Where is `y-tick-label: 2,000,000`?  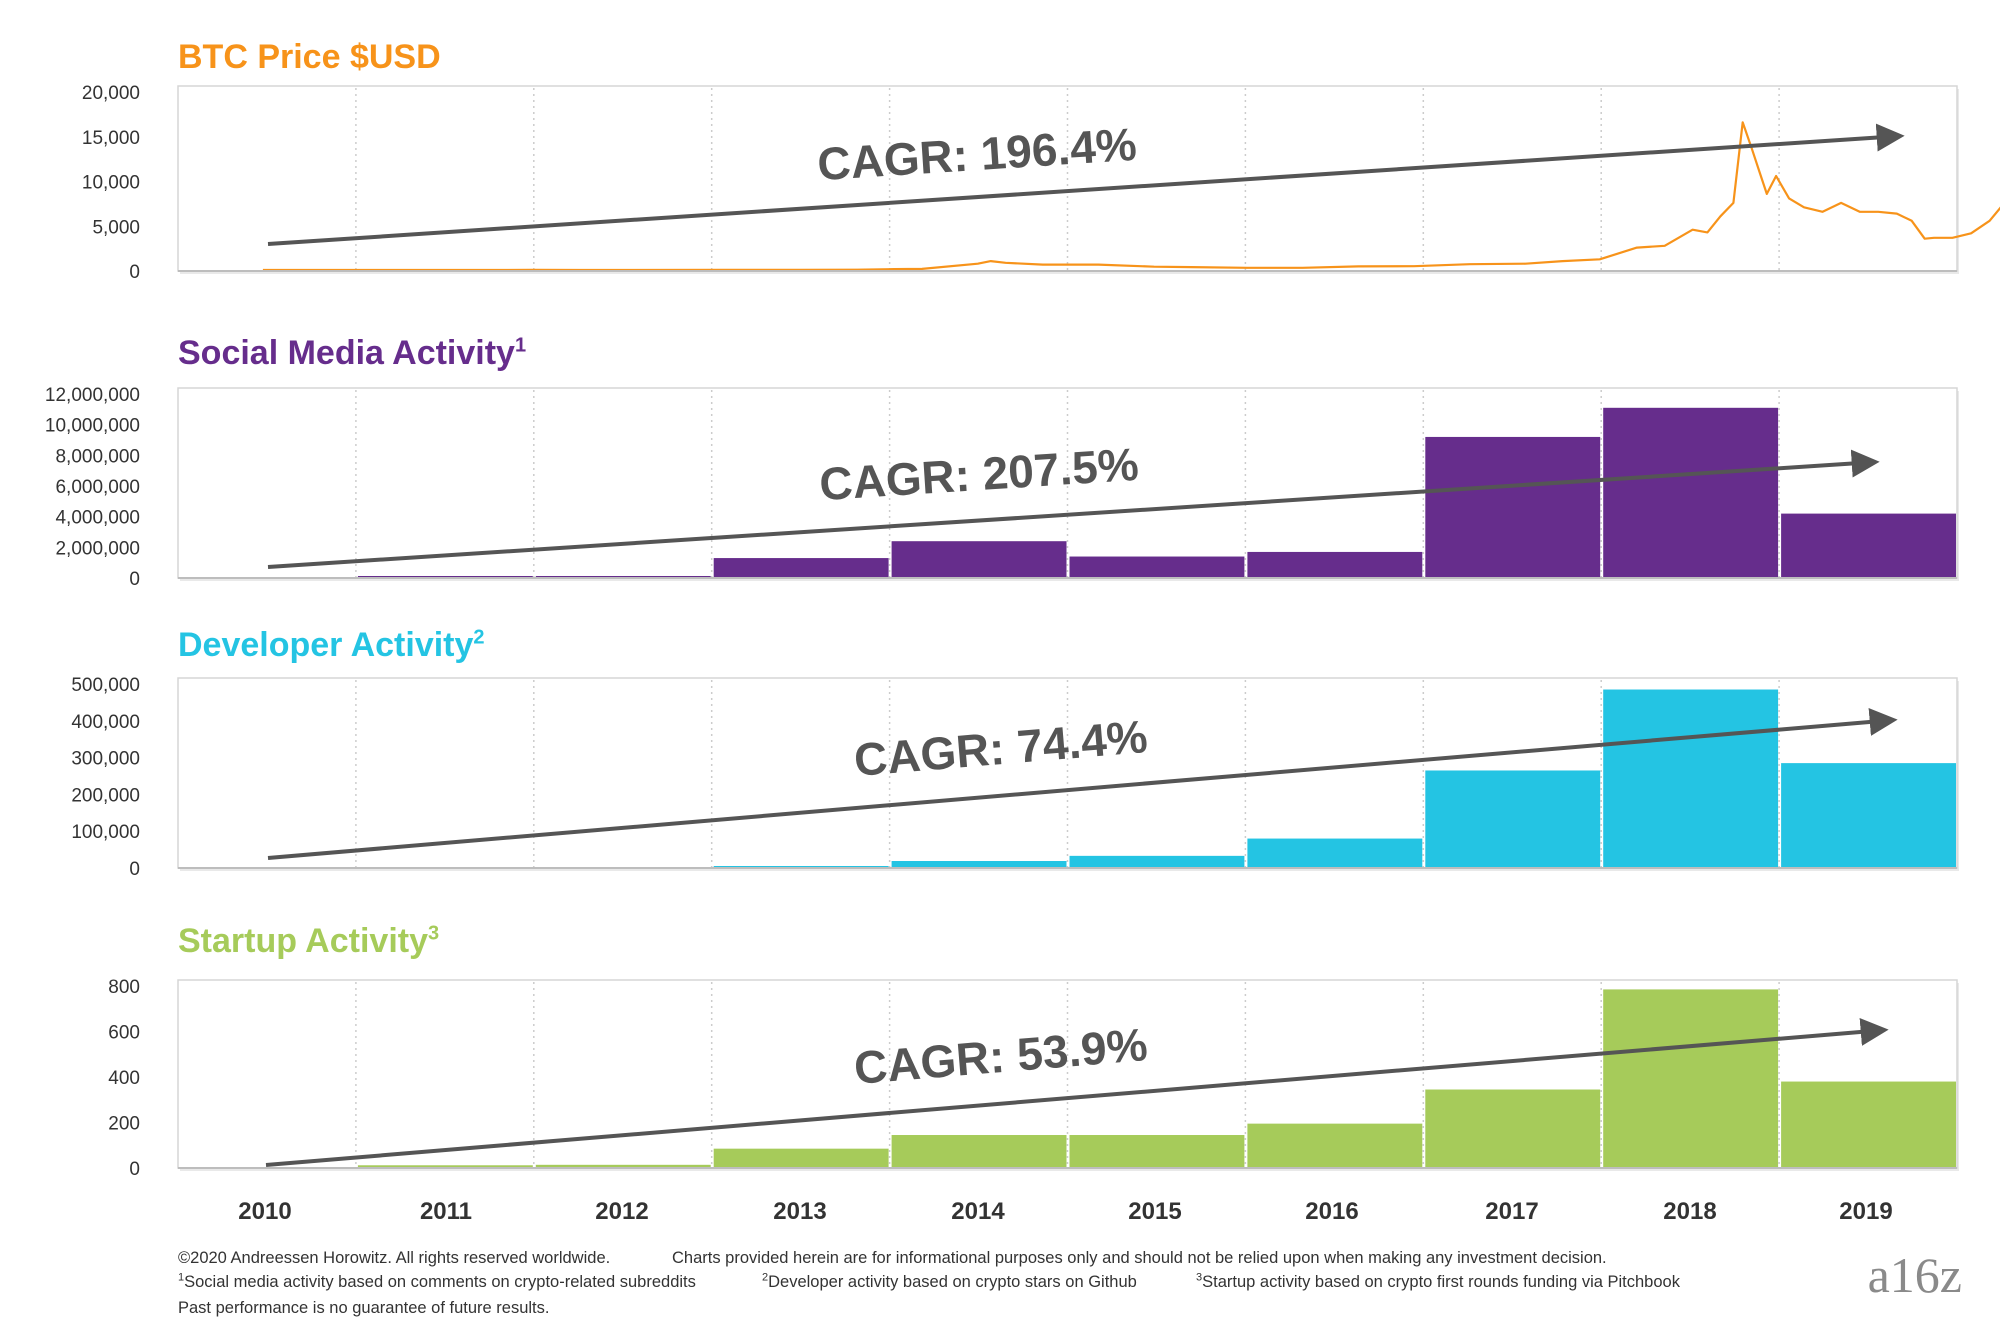 y-tick-label: 2,000,000 is located at coordinates (97, 548).